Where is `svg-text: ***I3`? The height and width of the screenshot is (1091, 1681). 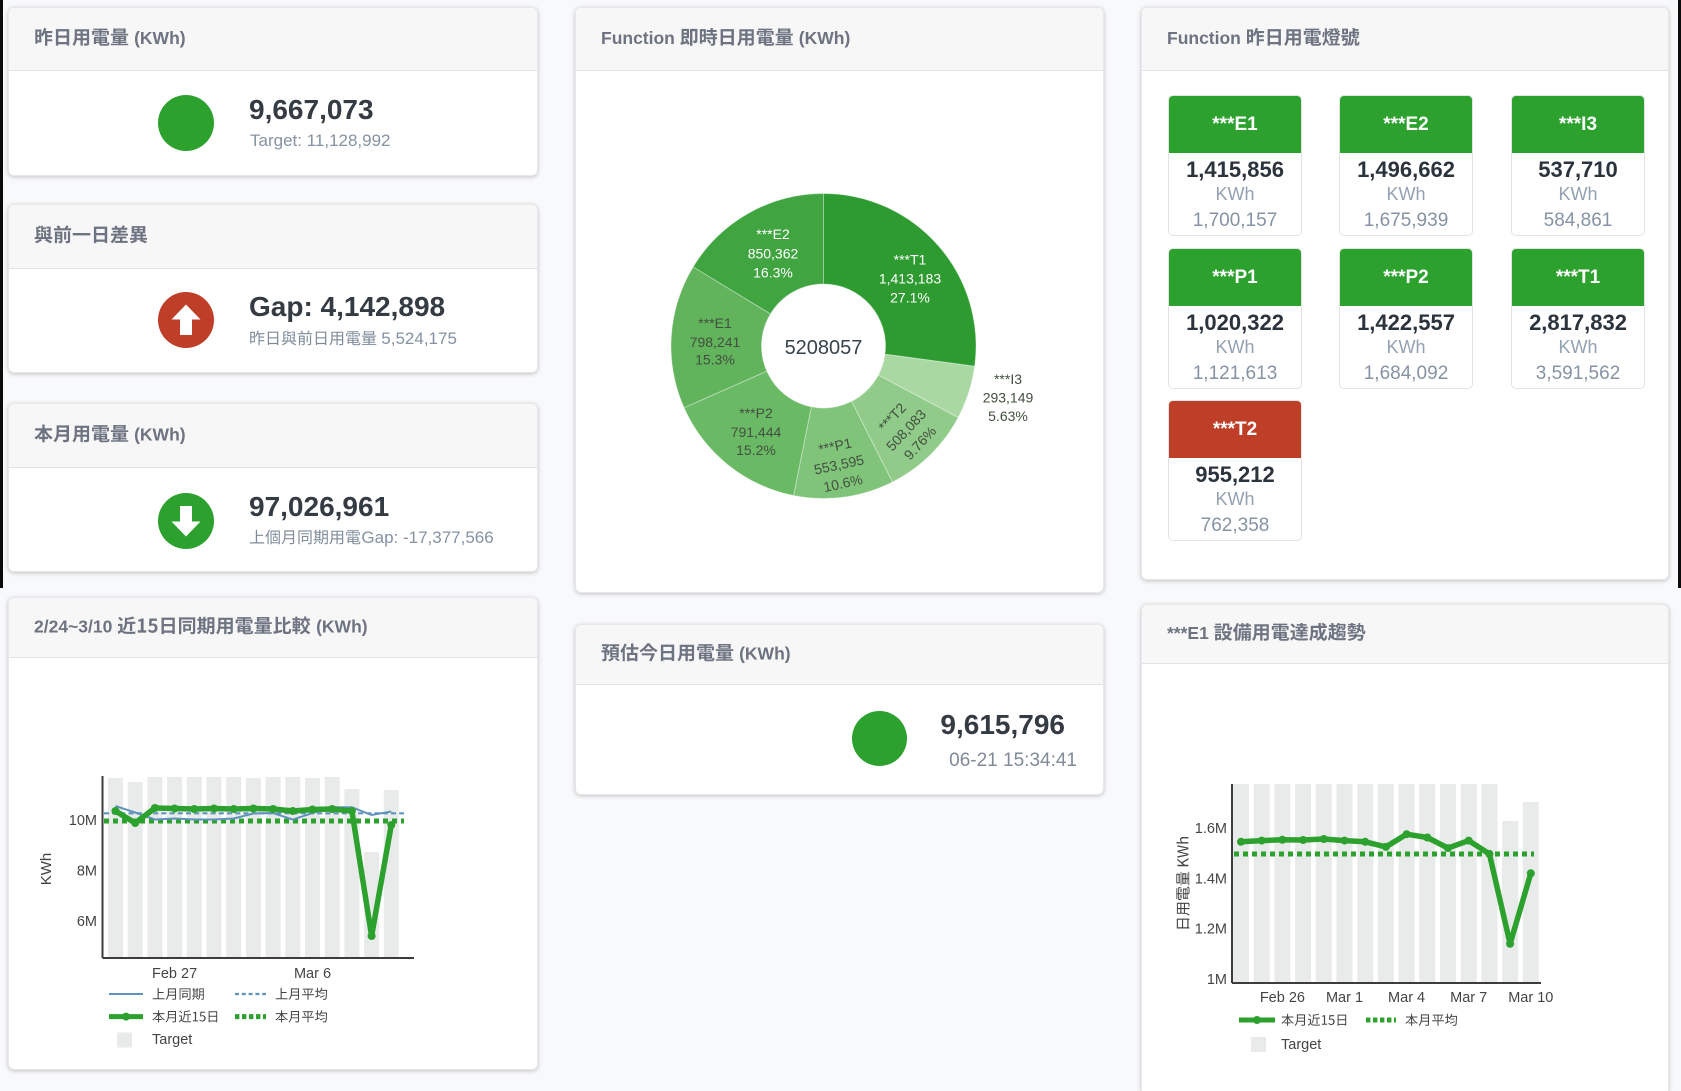
svg-text: ***I3 is located at coordinates (1008, 379).